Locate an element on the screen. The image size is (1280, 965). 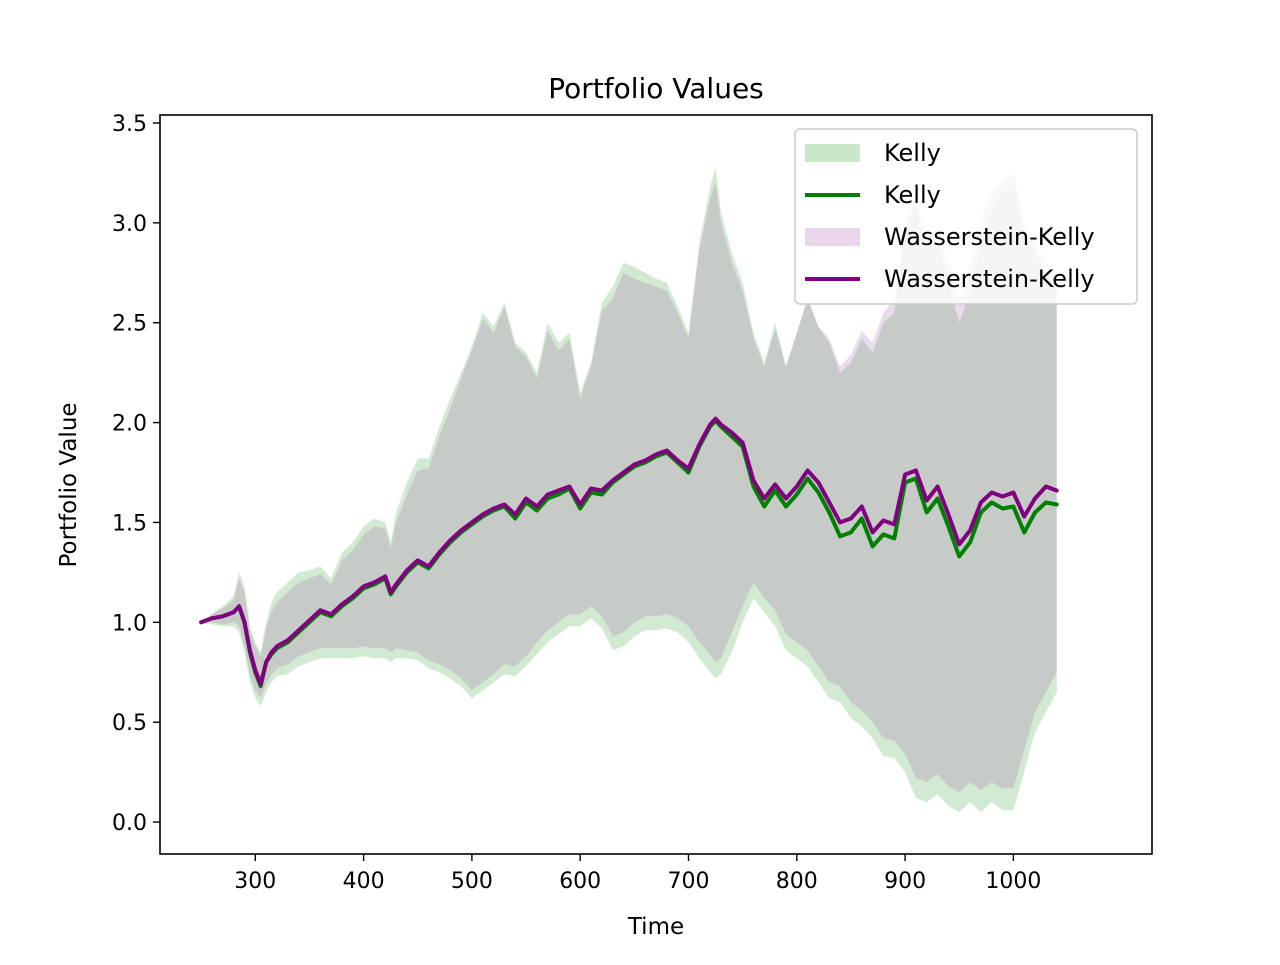
y-axis-ticks: 0.0 0.5 1.0 1.5 2.0 2.5 3.0 3.5 is located at coordinates (136, 474).